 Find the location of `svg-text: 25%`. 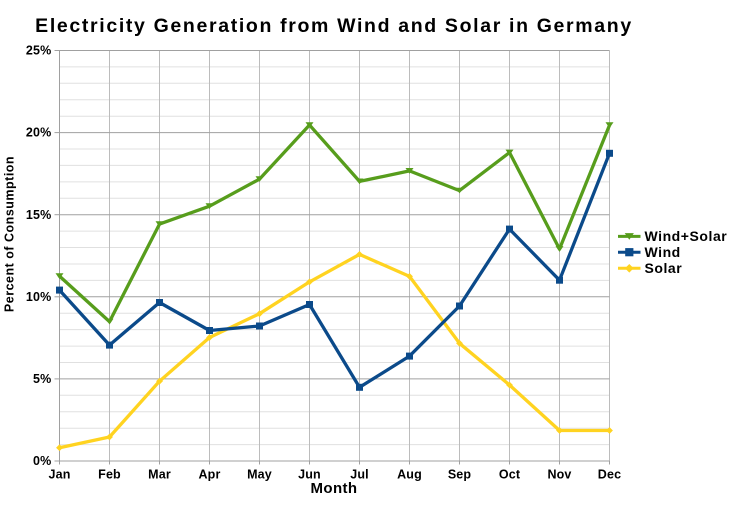

svg-text: 25% is located at coordinates (39, 51).